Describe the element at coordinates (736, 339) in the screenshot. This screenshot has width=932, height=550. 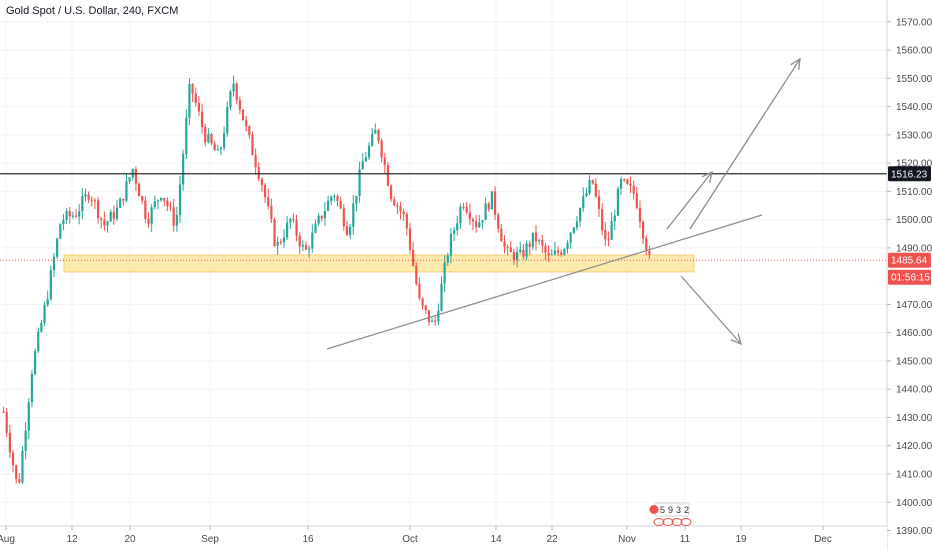
I see `arrow-down-head` at that location.